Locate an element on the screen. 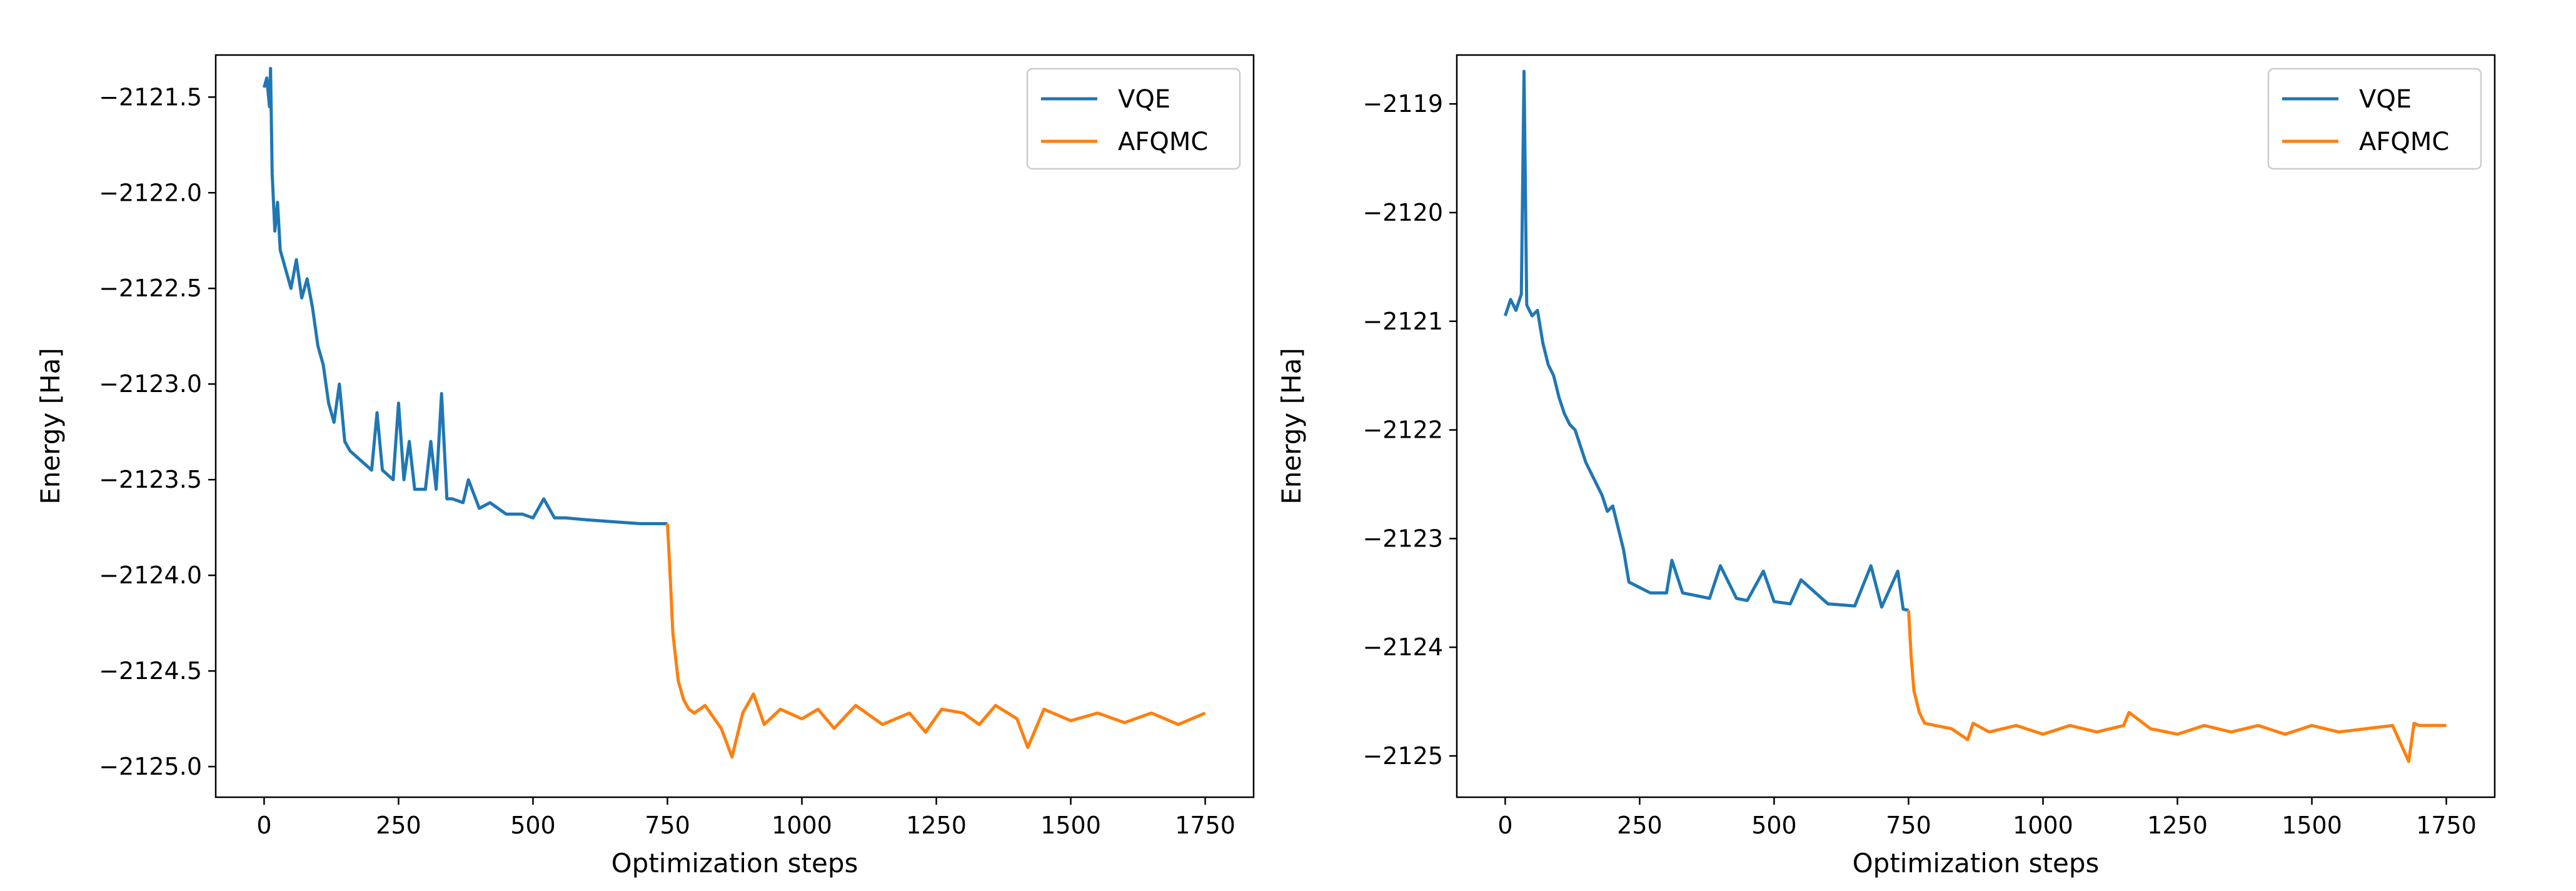  y-tick-label: −2121 is located at coordinates (1402, 321).